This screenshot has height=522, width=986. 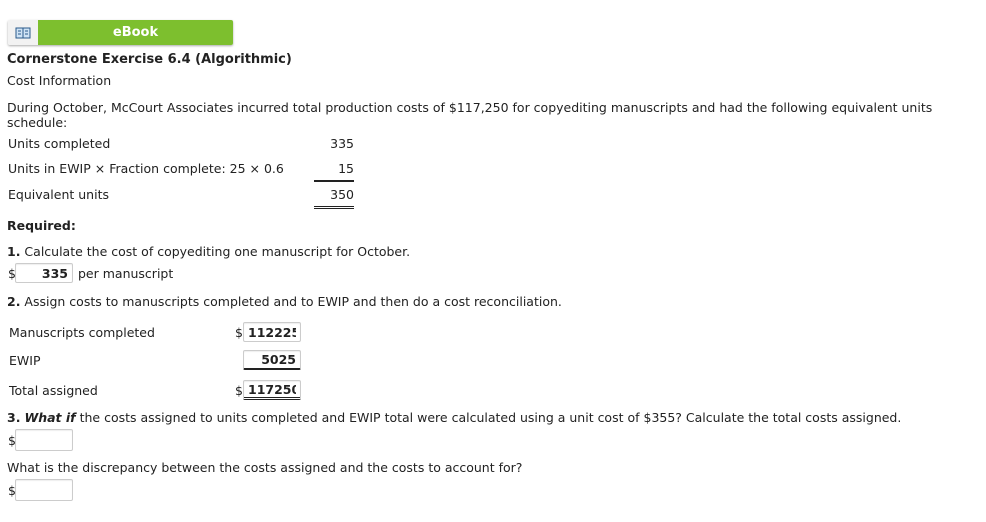 What do you see at coordinates (334, 171) in the screenshot?
I see `schedule-value: 15` at bounding box center [334, 171].